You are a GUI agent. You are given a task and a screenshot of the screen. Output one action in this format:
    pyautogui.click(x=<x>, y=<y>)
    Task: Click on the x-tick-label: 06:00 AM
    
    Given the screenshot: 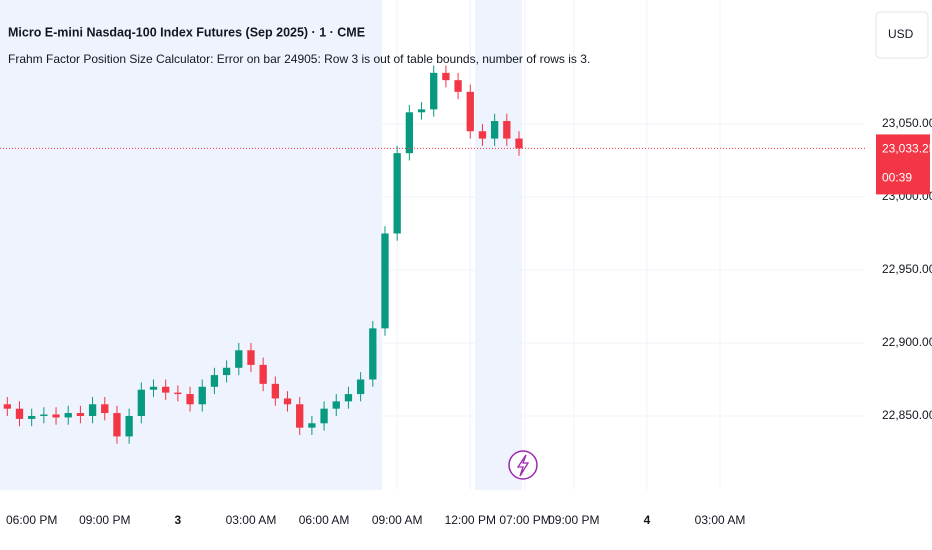 What is the action you would take?
    pyautogui.click(x=324, y=520)
    